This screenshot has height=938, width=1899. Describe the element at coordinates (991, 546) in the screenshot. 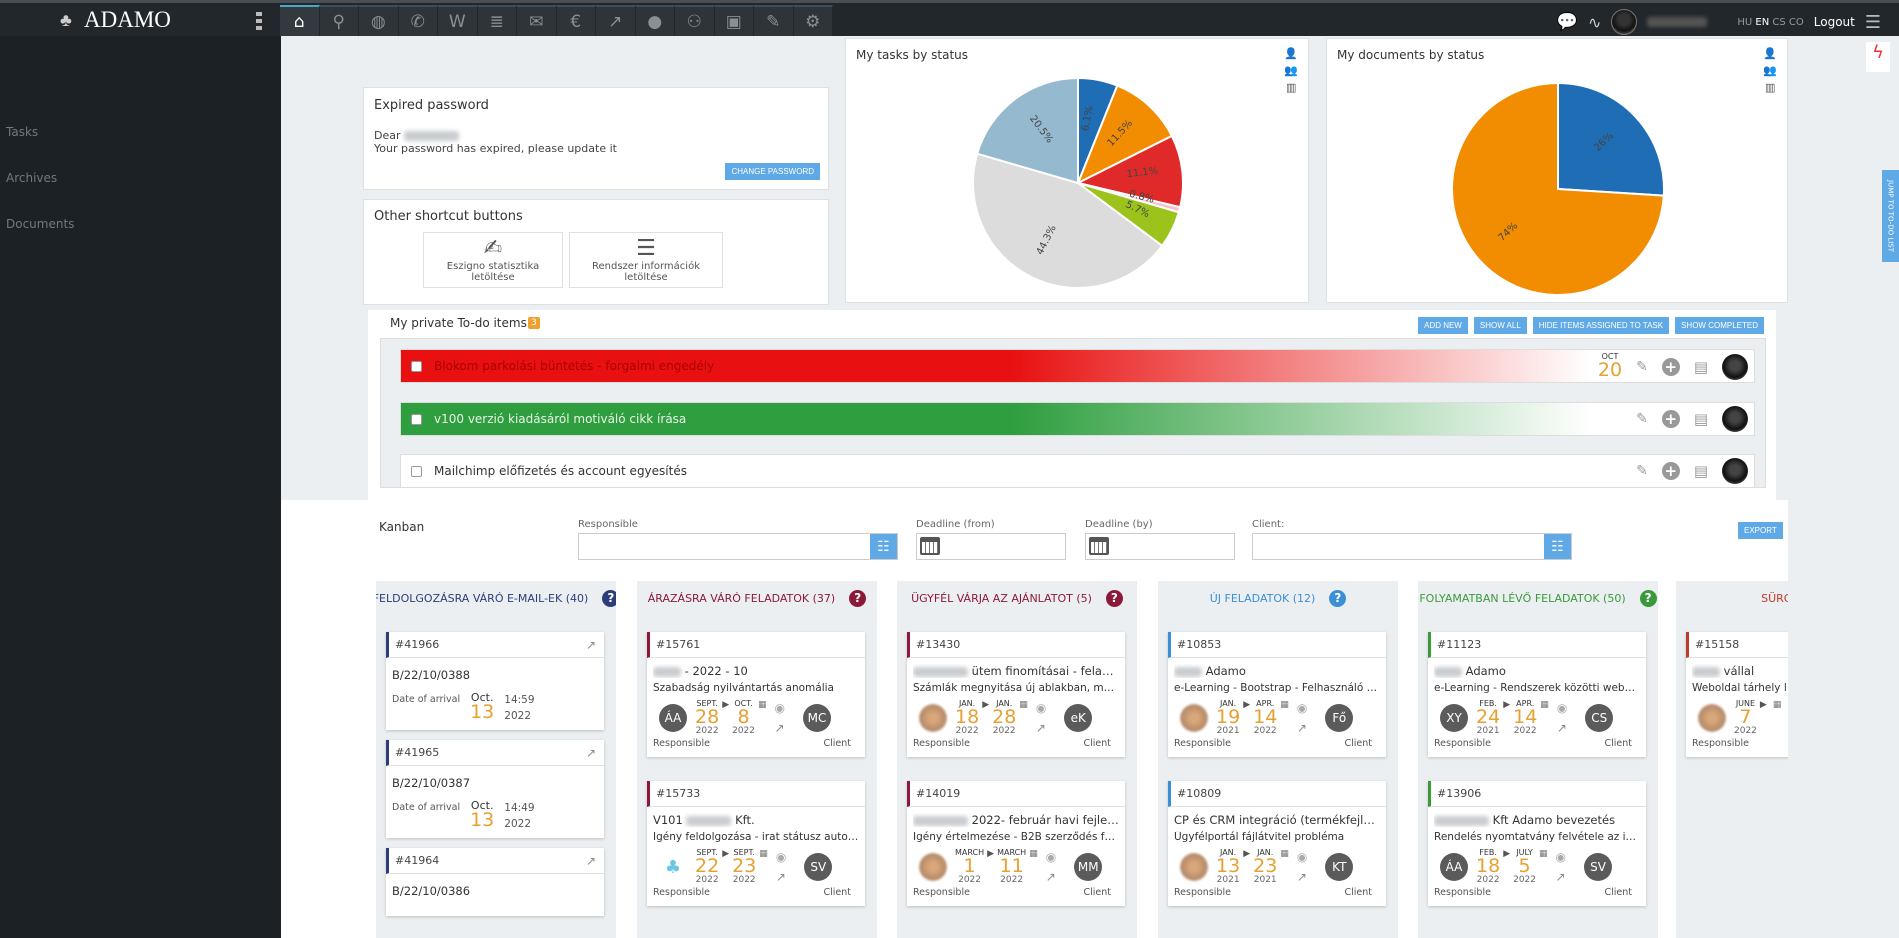

I see `deadline-from-input` at that location.